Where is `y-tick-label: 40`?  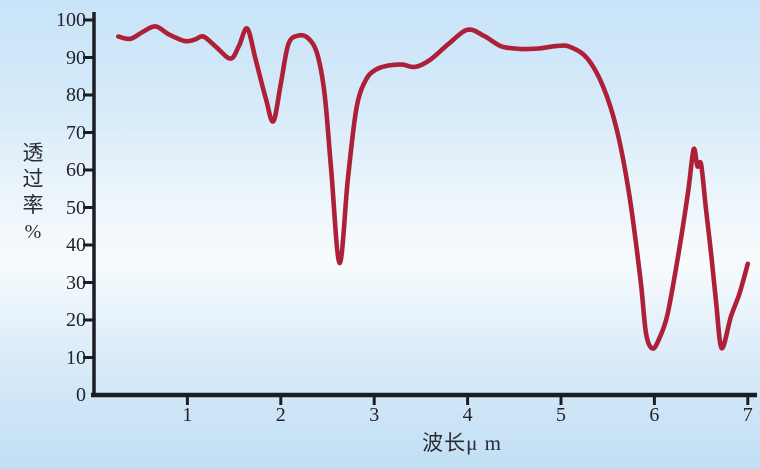
y-tick-label: 40 is located at coordinates (76, 245).